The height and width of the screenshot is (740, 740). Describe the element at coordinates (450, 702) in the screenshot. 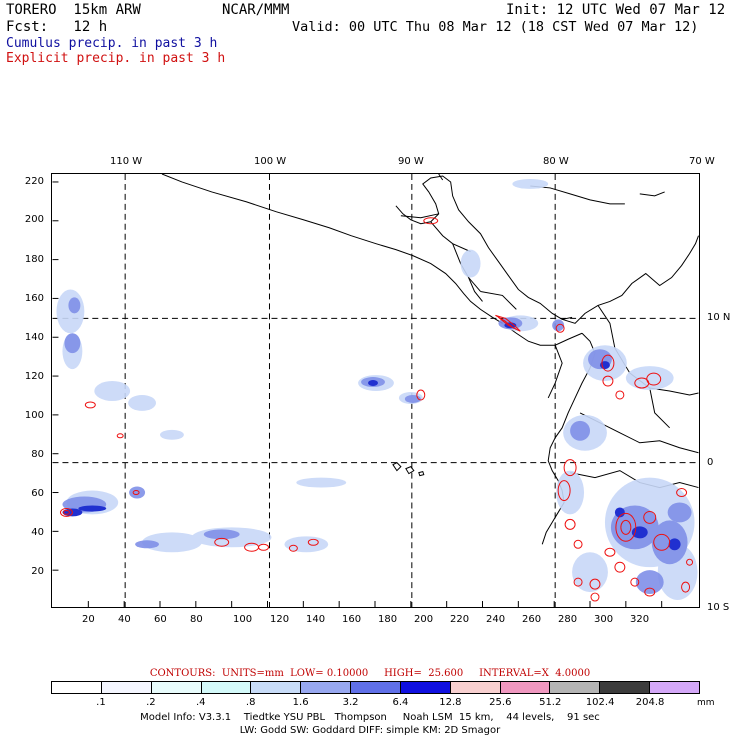

I see `colorbar-label: 12.8` at that location.